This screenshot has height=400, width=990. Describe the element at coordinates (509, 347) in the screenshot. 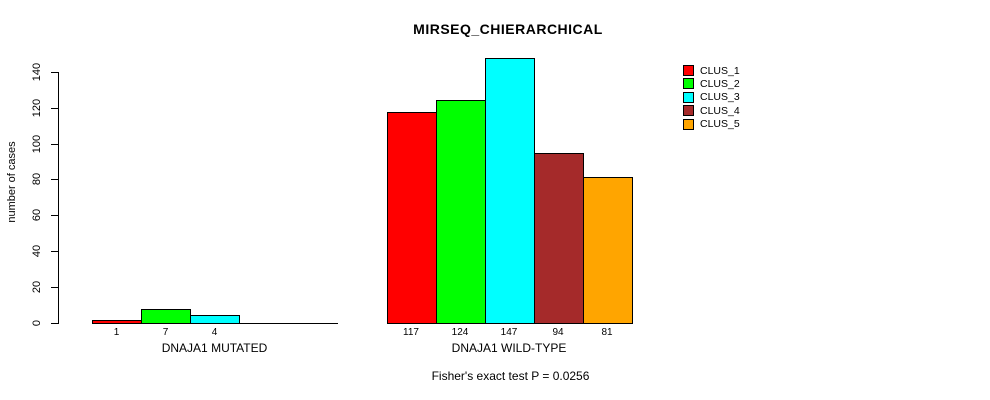

I see `group-label-dnaja1-wild-type: DNAJA1 WILD-TYPE` at that location.